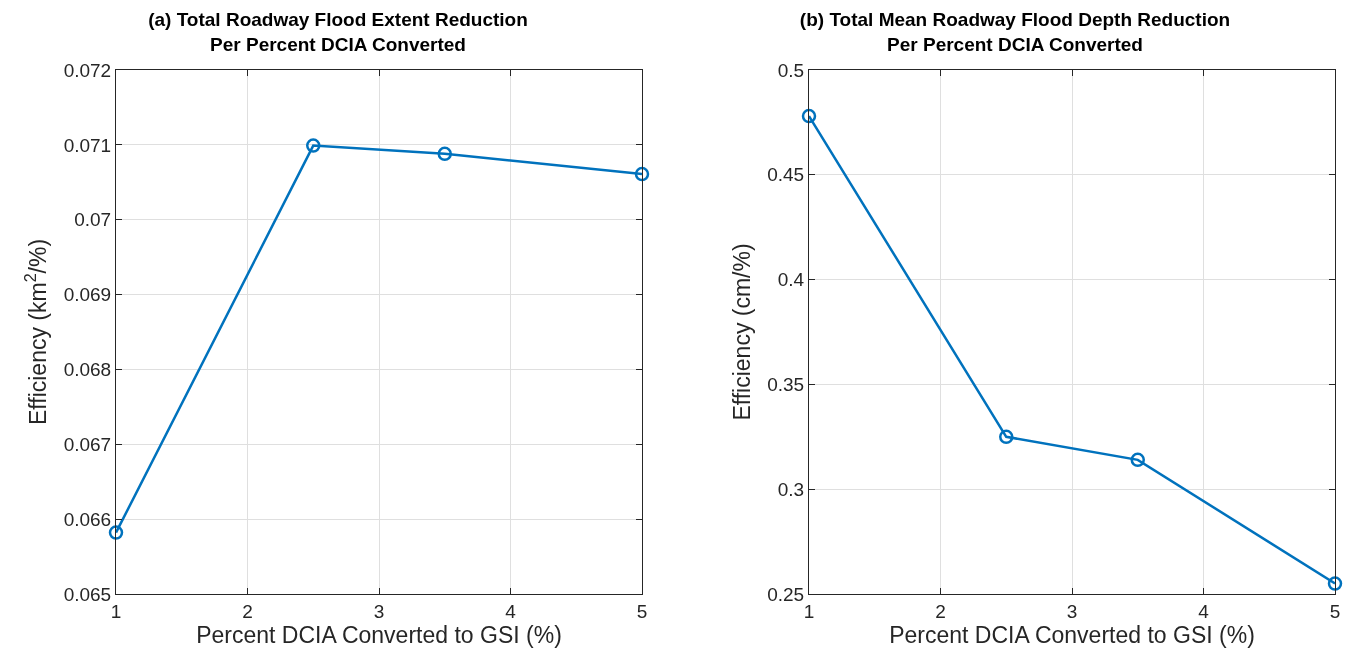 The image size is (1353, 648). I want to click on y-tick-label: 0.4, so click(791, 280).